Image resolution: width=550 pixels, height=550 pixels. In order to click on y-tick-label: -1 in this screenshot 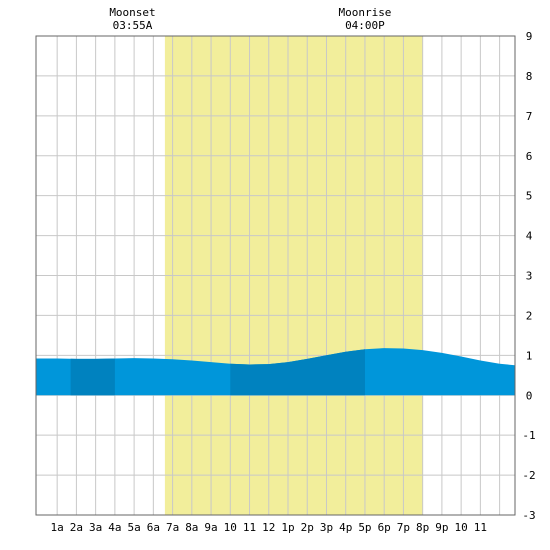, I will do `click(528, 435)`.